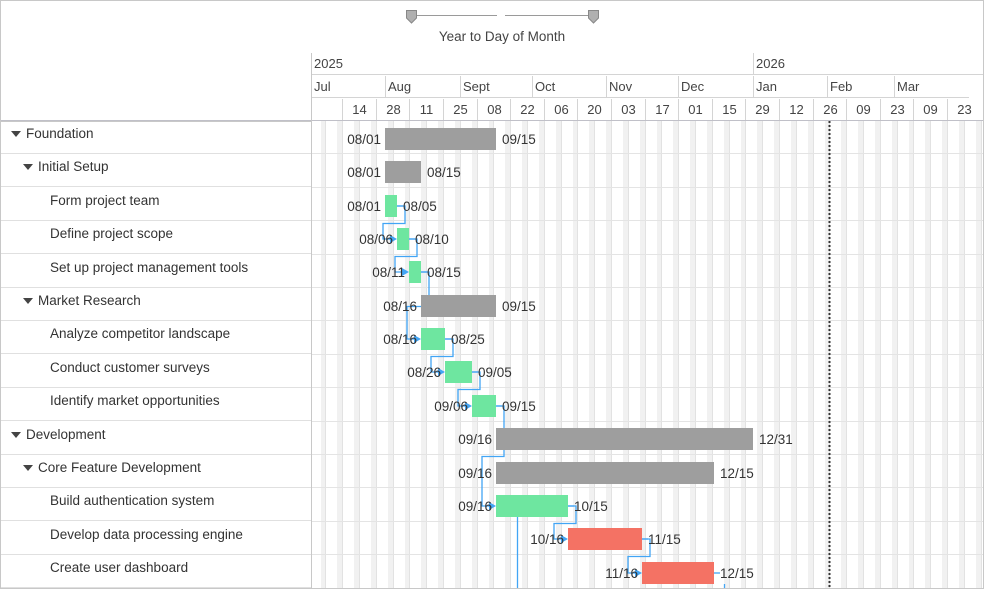 This screenshot has width=984, height=589. I want to click on task-row: Create user dashboard, so click(156, 571).